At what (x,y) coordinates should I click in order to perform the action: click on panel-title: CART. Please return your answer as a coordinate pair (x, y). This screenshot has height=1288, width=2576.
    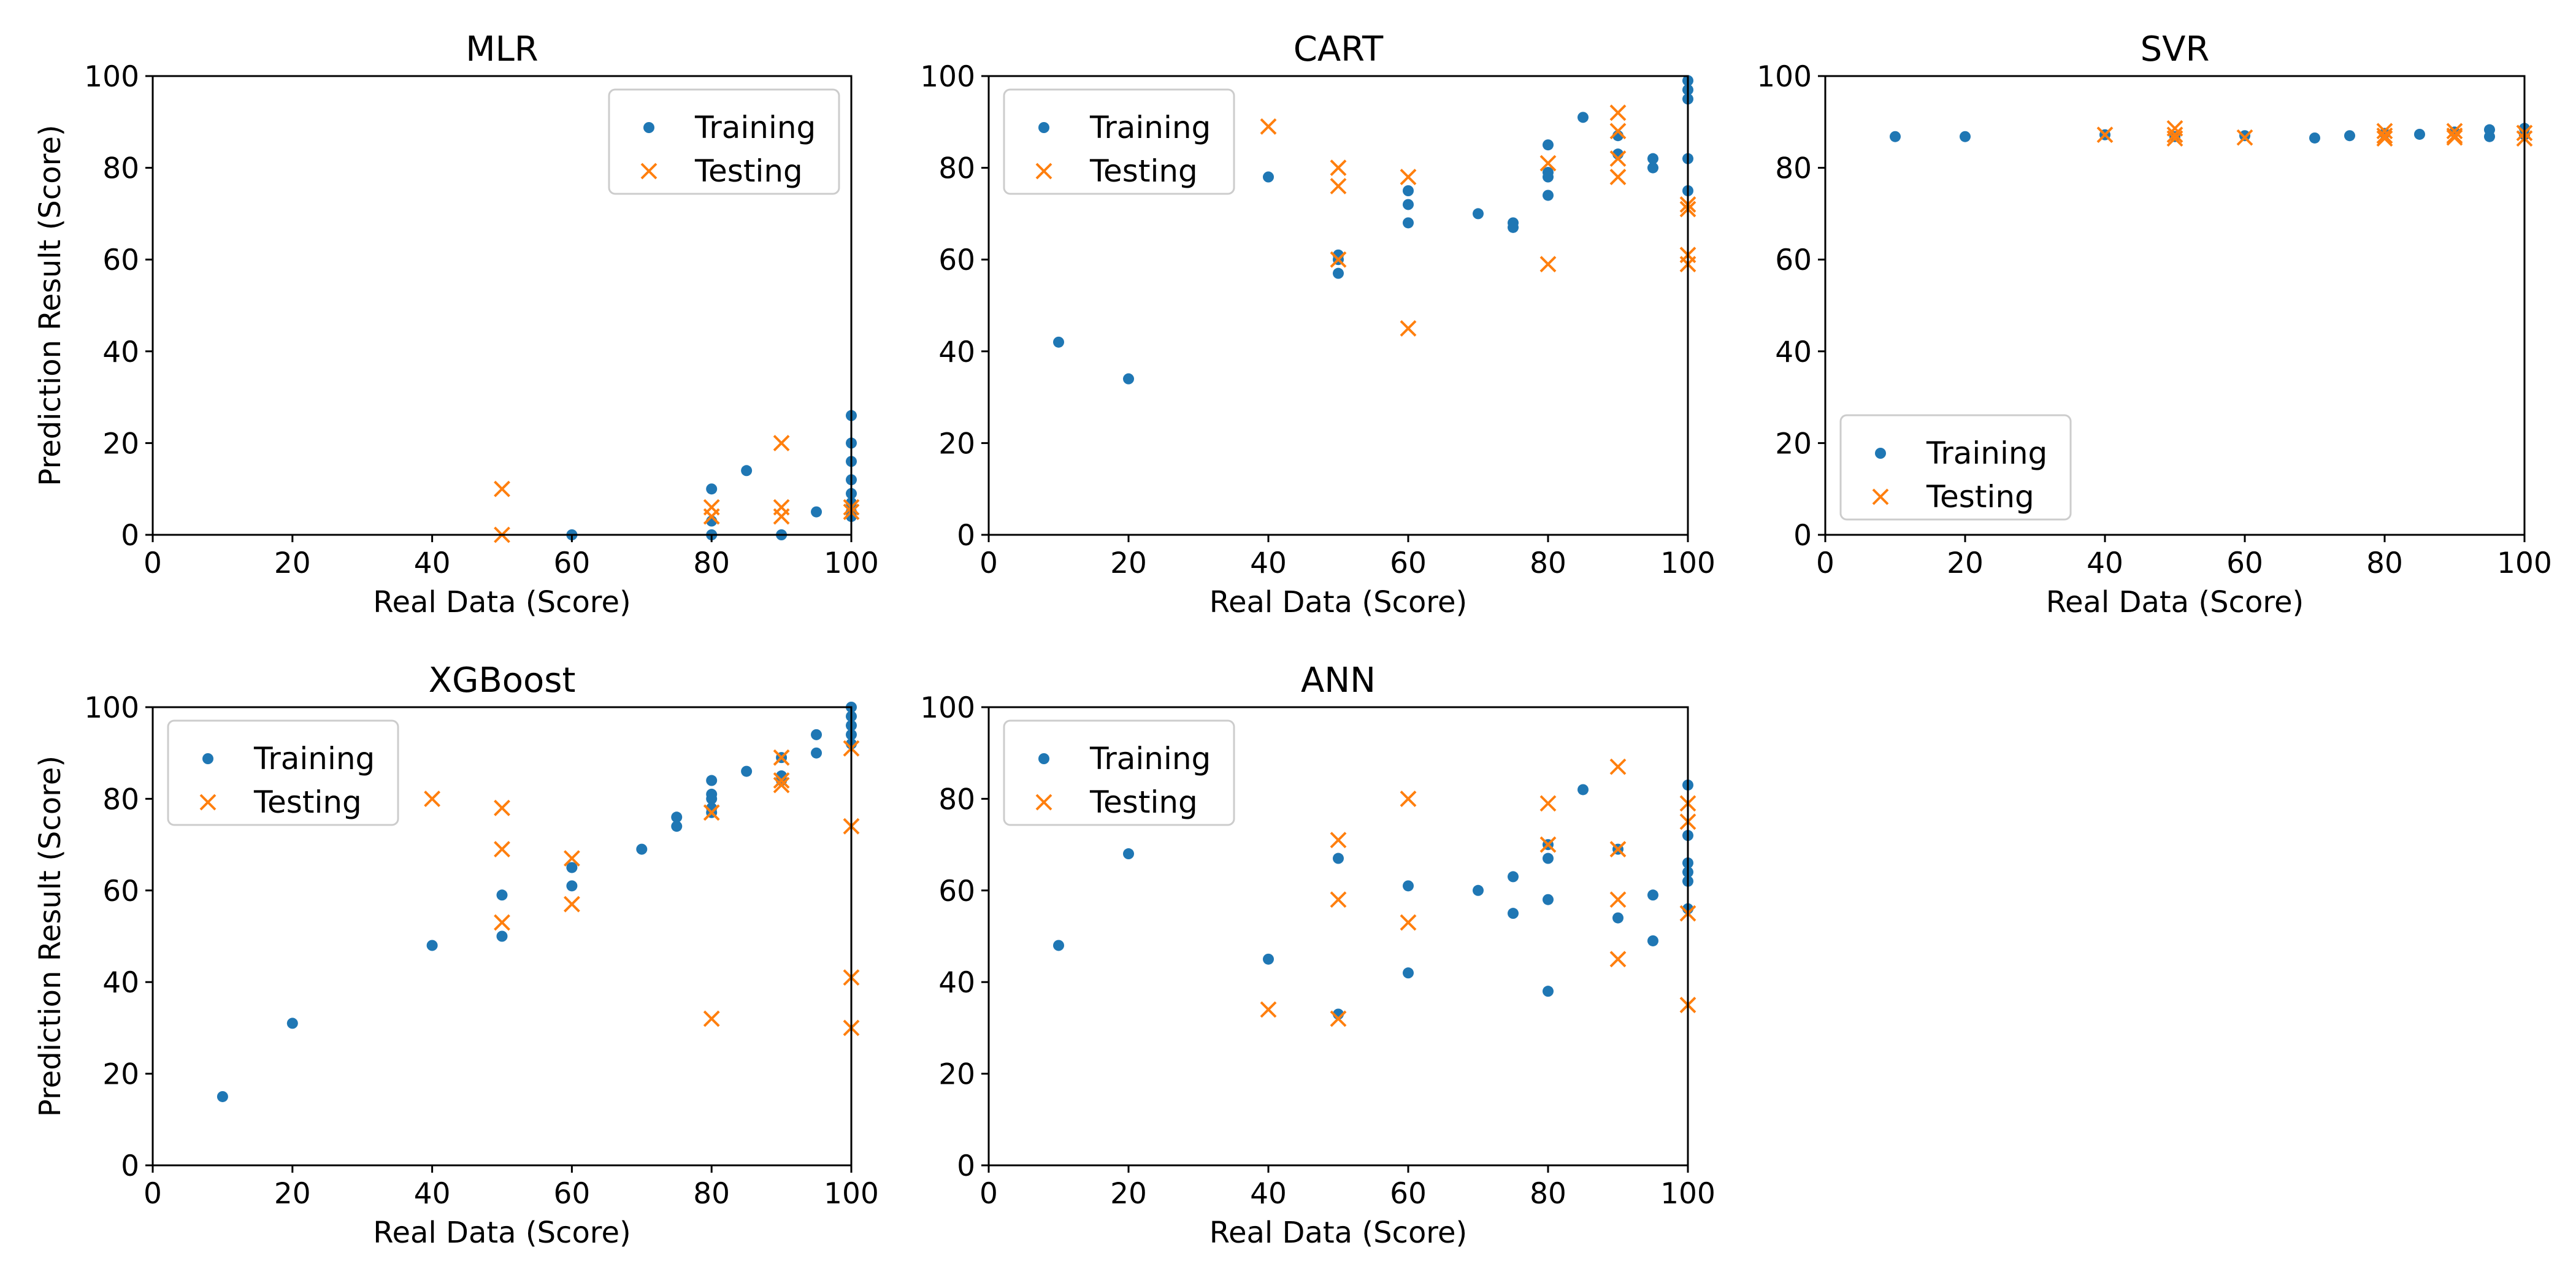
    Looking at the image, I should click on (1339, 49).